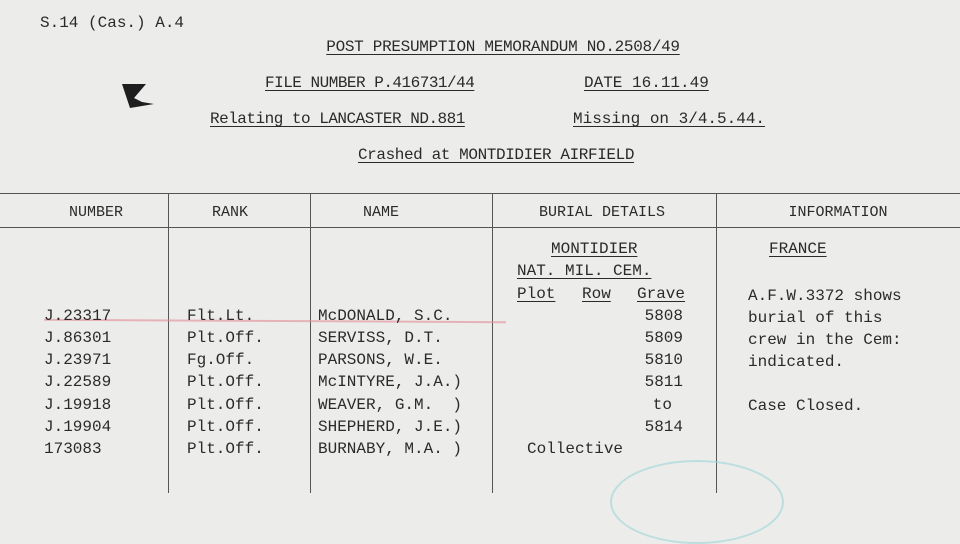  Describe the element at coordinates (838, 212) in the screenshot. I see `column-header-information: INFORMATION` at that location.